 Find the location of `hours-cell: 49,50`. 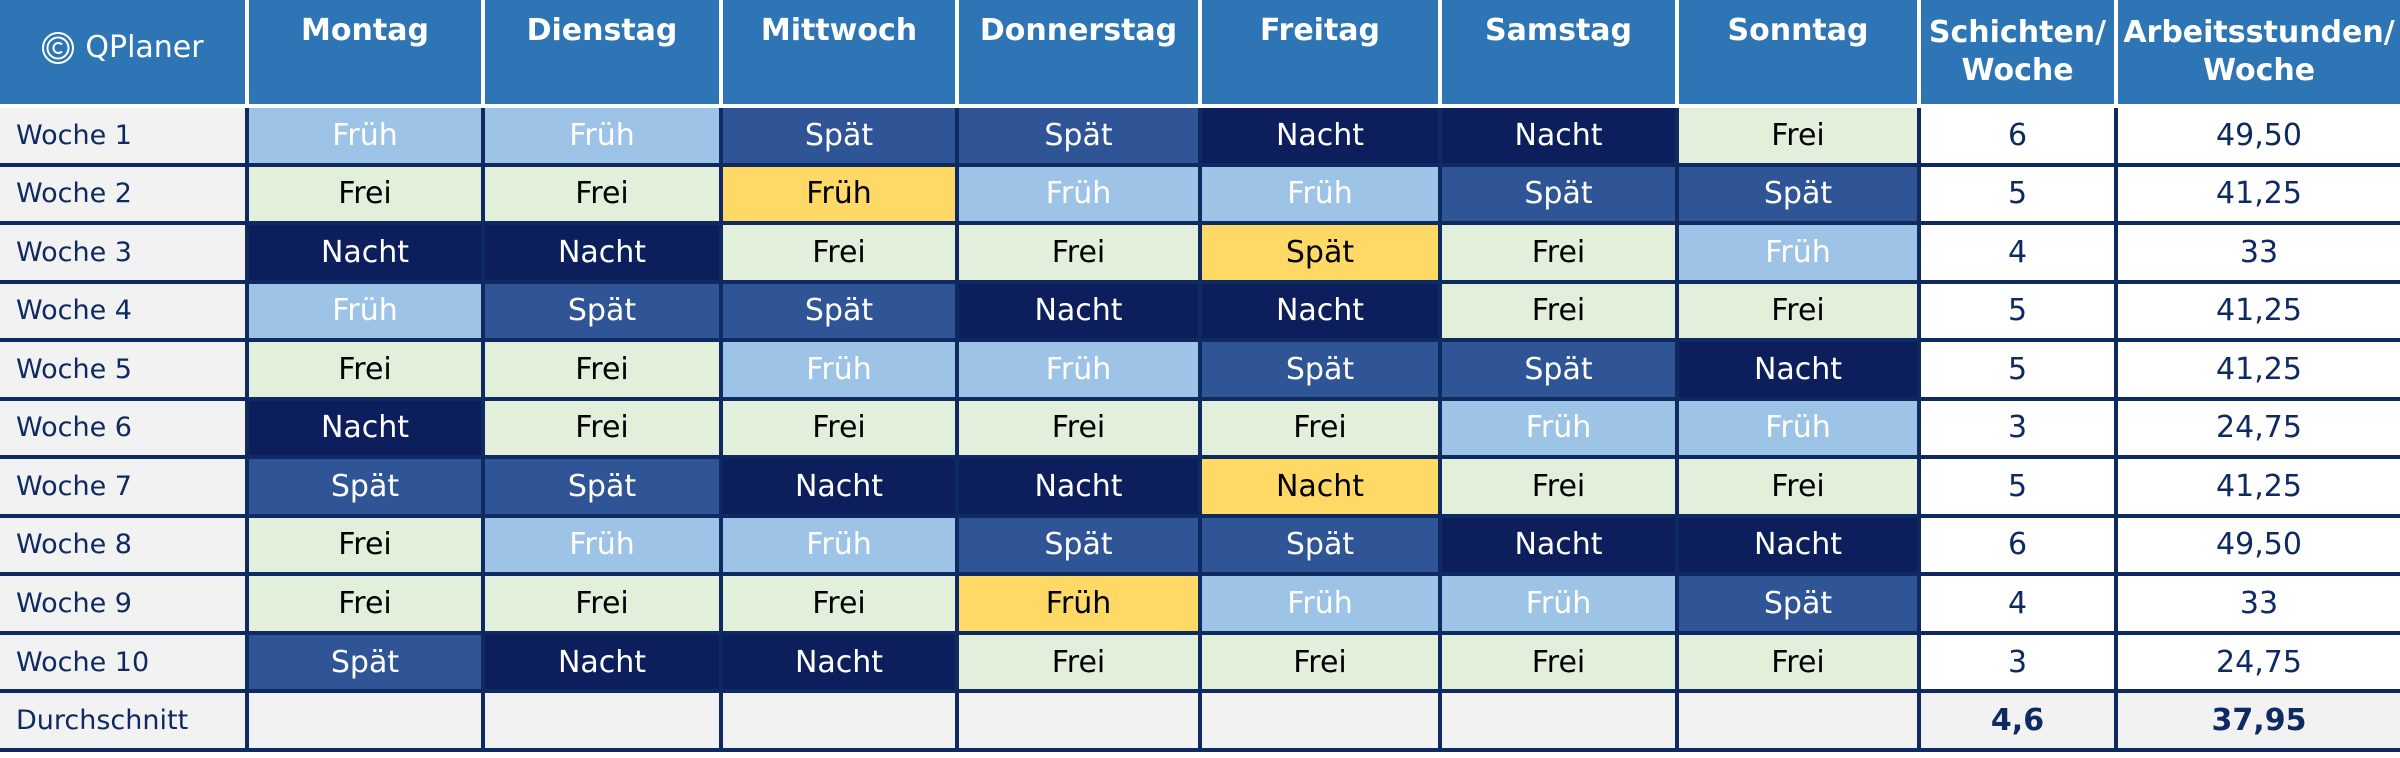

hours-cell: 49,50 is located at coordinates (2259, 547).